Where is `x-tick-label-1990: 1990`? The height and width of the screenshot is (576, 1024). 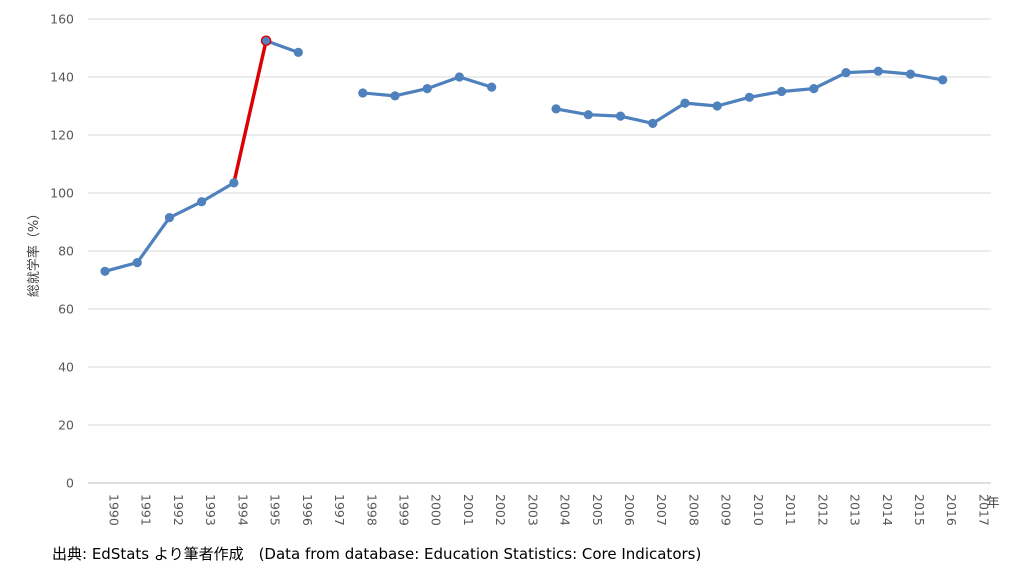 x-tick-label-1990: 1990 is located at coordinates (114, 510).